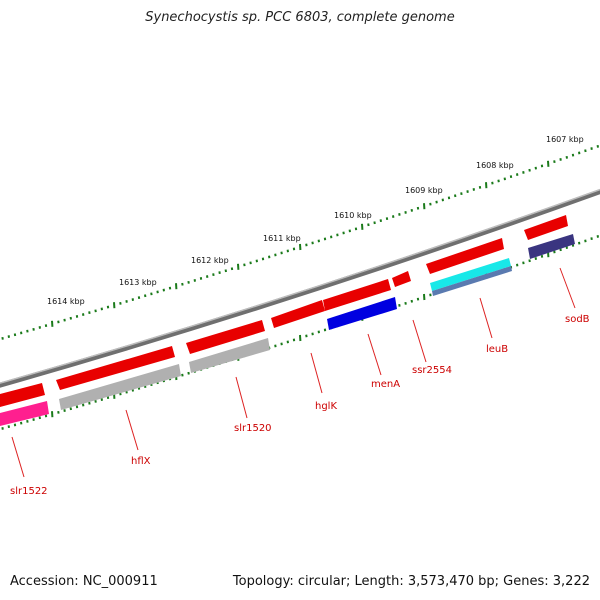 The height and width of the screenshot is (600, 600). I want to click on gene-slr1520-forward, so click(225, 337).